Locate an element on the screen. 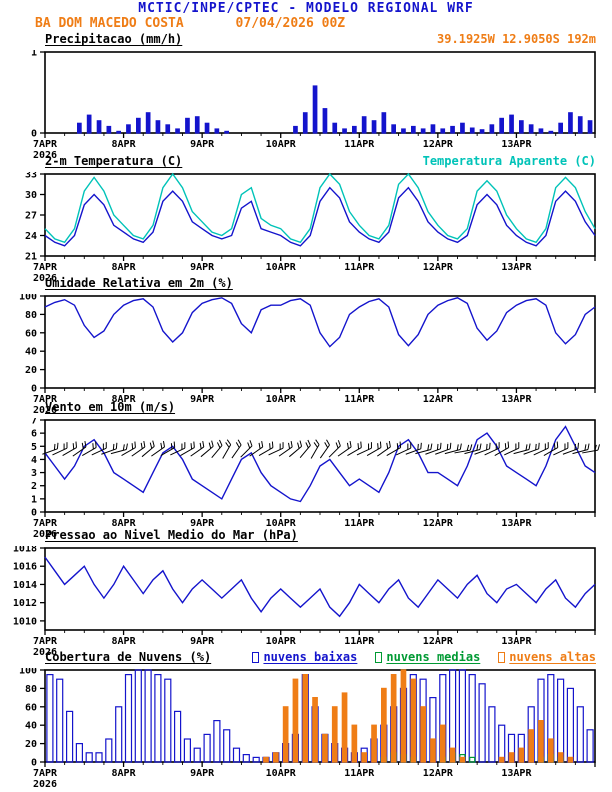 This screenshot has height=792, width=612. svg-text: 2 is located at coordinates (34, 486).